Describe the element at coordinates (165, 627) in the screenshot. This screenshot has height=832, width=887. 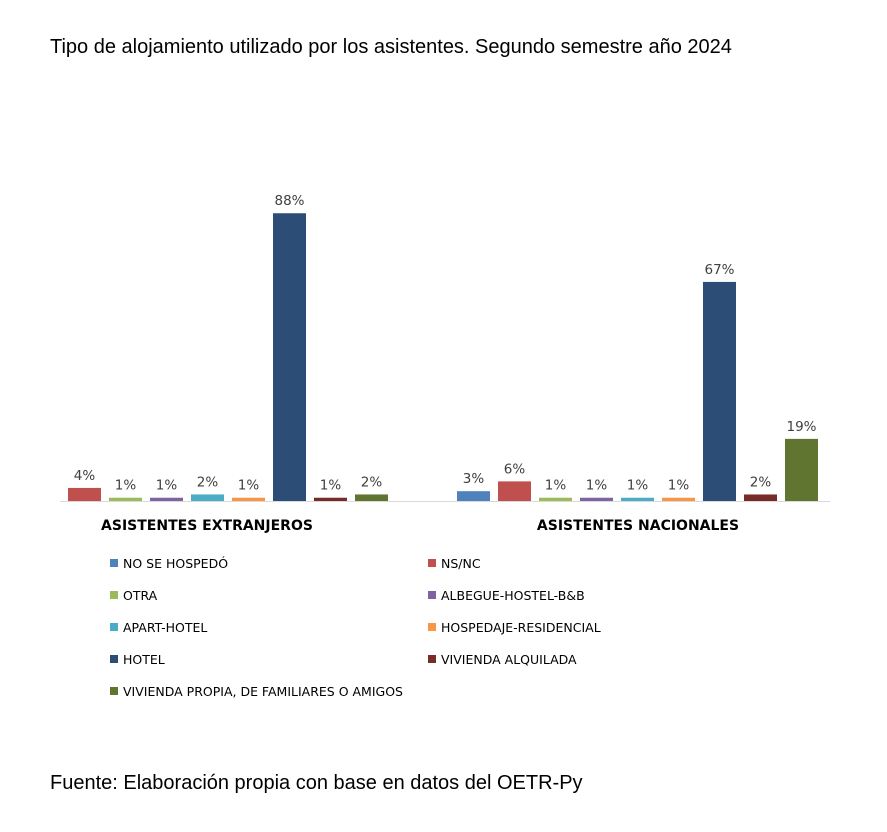
I see `legend-label: APART-HOTEL` at that location.